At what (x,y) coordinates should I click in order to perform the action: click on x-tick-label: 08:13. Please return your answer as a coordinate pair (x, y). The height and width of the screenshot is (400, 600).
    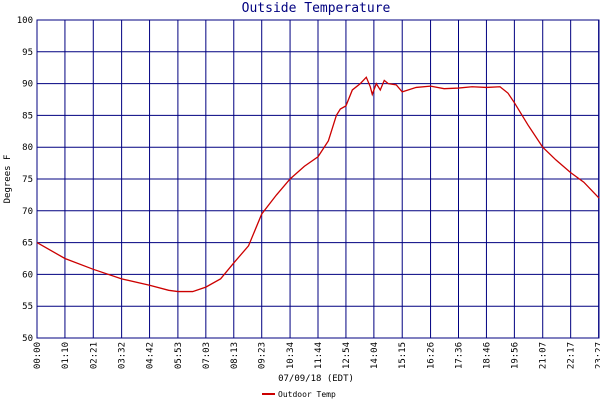
    Looking at the image, I should click on (235, 355).